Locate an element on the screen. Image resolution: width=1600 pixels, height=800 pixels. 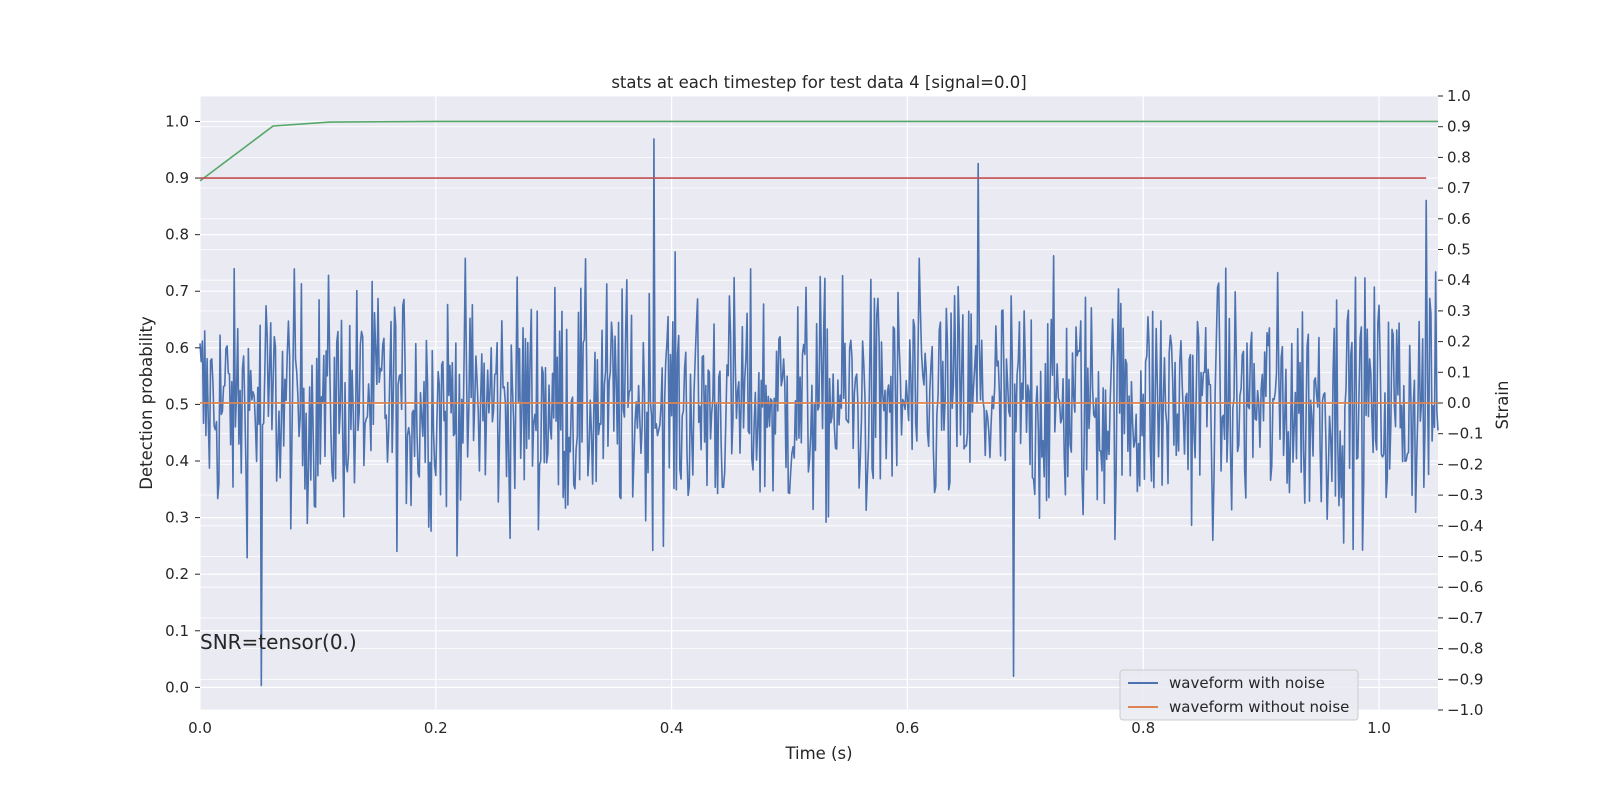
y-axis-right-label: Strain is located at coordinates (1502, 405).